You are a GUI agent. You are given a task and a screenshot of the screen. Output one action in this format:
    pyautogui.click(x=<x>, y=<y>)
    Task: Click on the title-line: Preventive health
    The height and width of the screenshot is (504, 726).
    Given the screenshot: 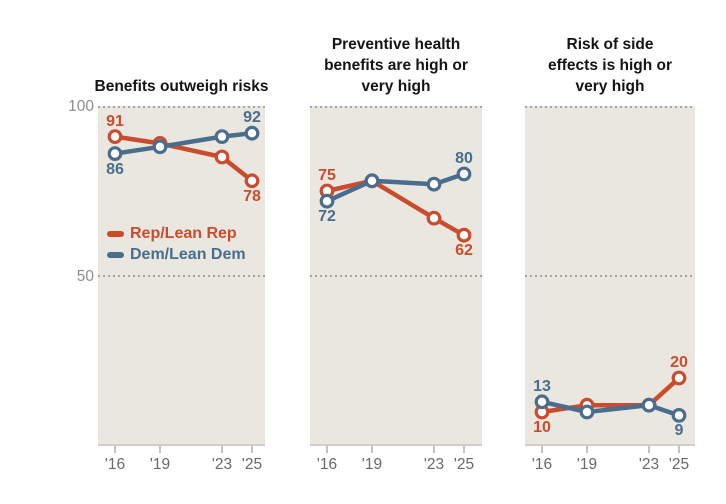 What is the action you would take?
    pyautogui.click(x=396, y=44)
    